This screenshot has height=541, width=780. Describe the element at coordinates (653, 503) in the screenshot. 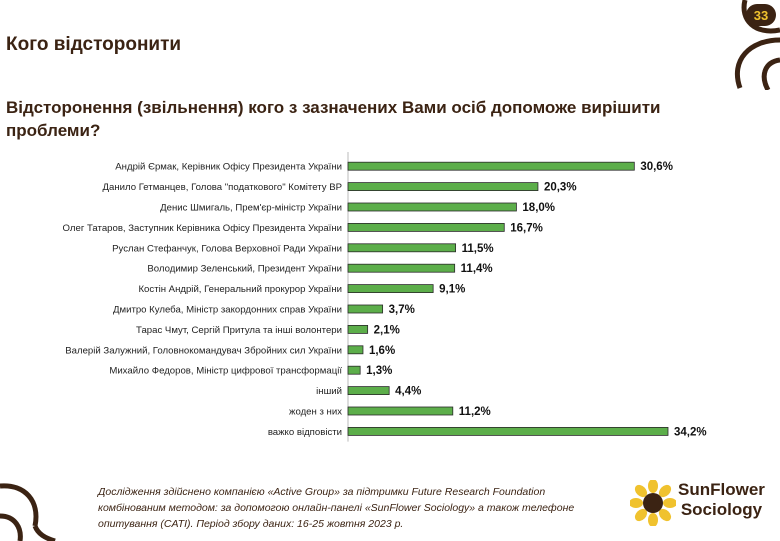

I see `sunflower-logo-icon` at that location.